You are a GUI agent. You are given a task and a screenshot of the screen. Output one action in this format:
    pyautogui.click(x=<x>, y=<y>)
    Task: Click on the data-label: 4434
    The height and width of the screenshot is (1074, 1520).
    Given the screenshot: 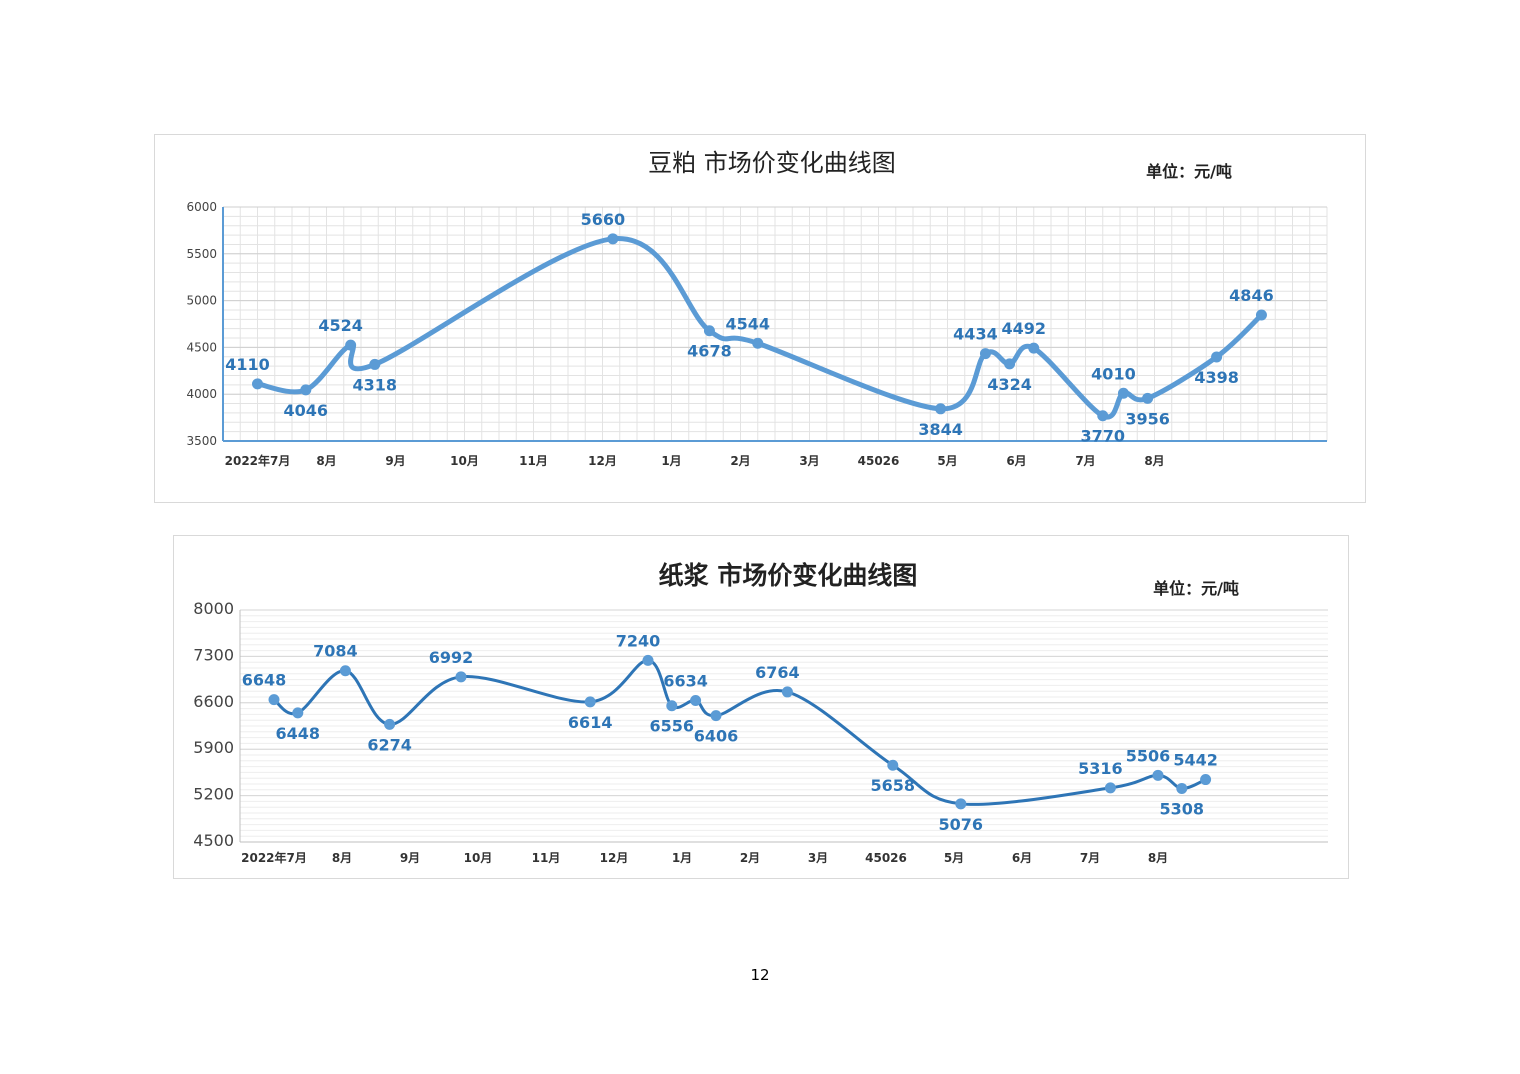 What is the action you would take?
    pyautogui.click(x=975, y=334)
    